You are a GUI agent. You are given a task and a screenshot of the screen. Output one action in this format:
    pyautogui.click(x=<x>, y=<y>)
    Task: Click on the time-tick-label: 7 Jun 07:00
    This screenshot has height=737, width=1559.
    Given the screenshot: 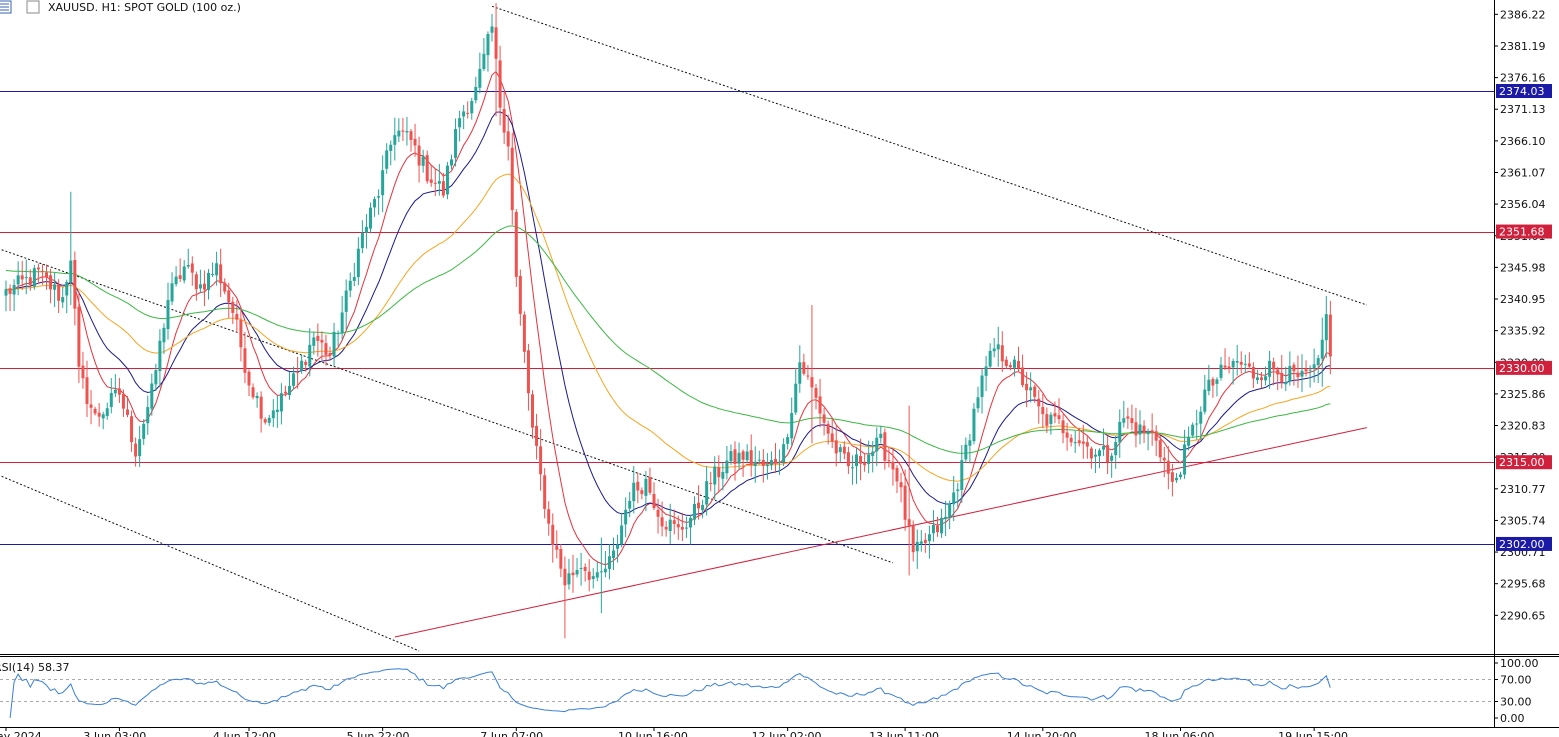 What is the action you would take?
    pyautogui.click(x=511, y=733)
    